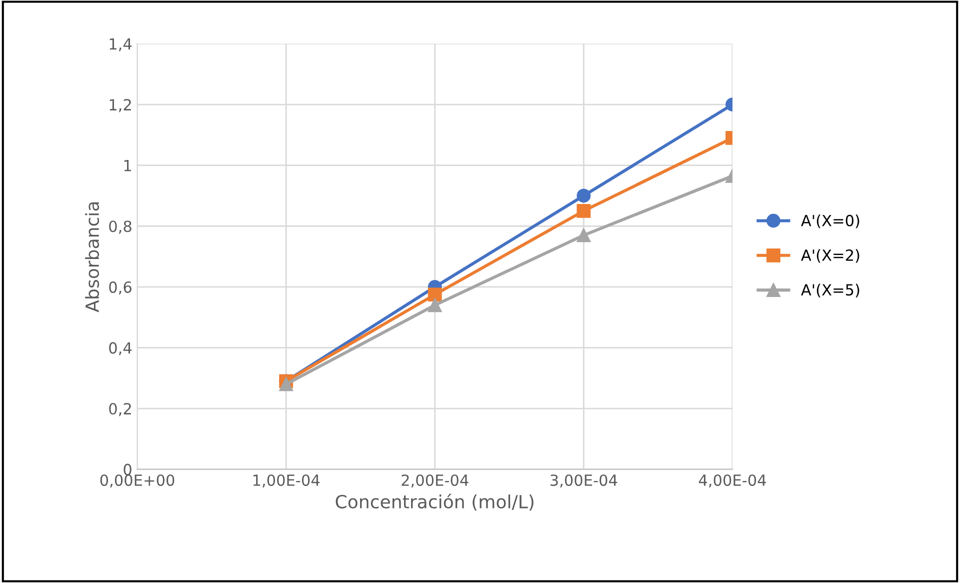 The height and width of the screenshot is (583, 960). Describe the element at coordinates (830, 291) in the screenshot. I see `legend-label: A'(X=5)` at that location.